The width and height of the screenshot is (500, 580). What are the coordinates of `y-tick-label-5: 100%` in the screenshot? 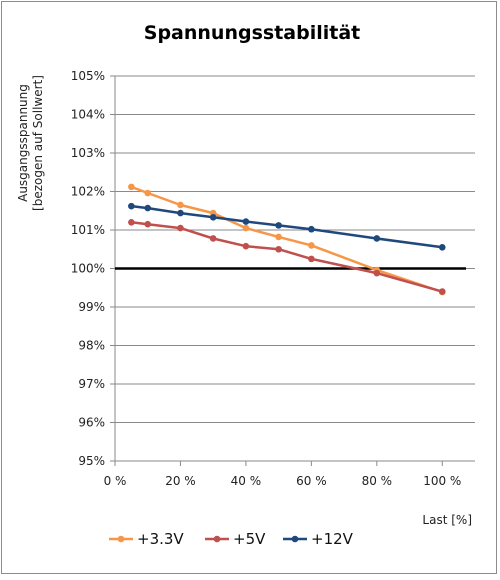 It's located at (88, 269).